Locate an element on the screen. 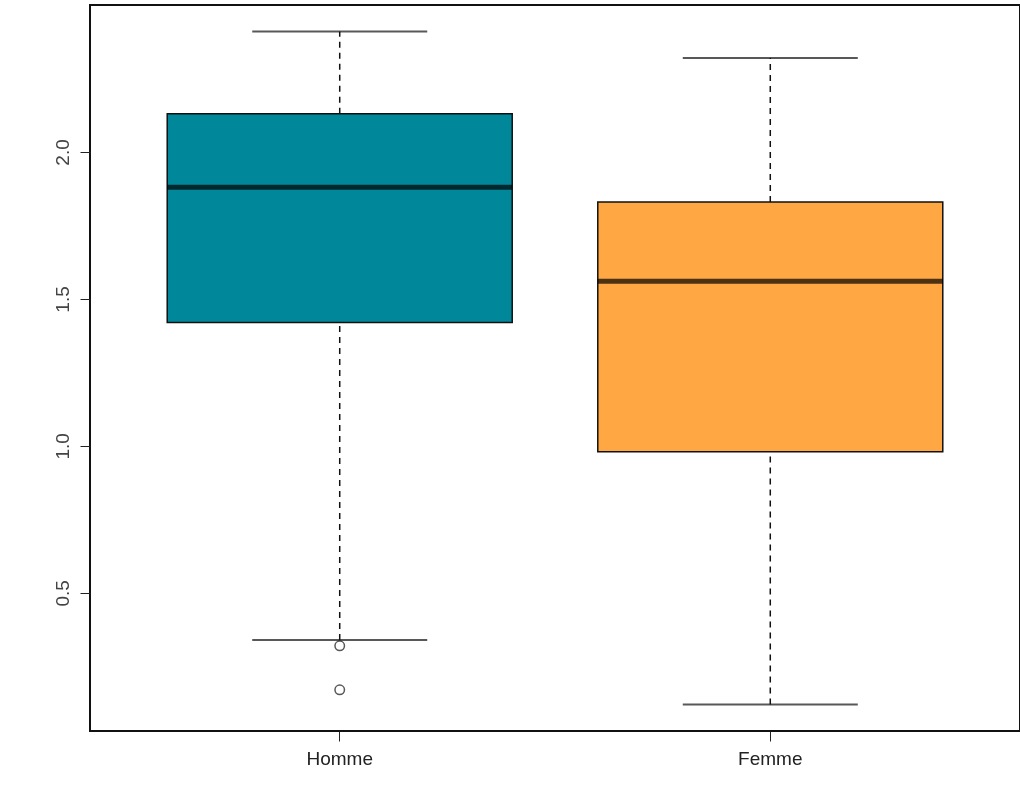 The height and width of the screenshot is (809, 1020). x-tick-label: Femme is located at coordinates (770, 758).